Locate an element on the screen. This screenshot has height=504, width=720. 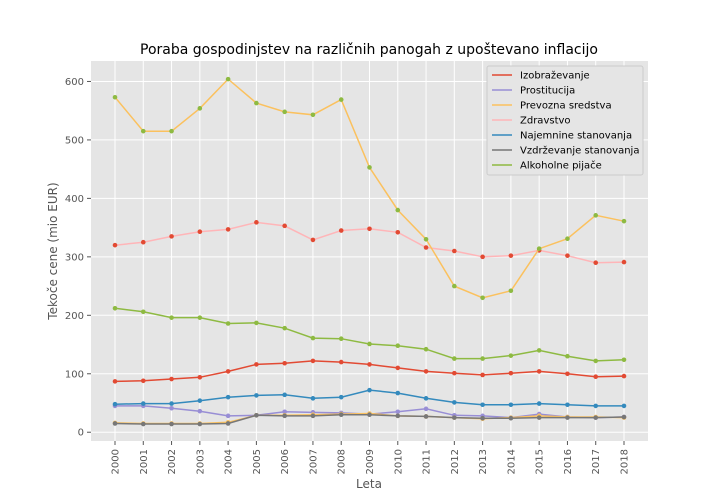
legend-entry: Zdravstvo is located at coordinates (545, 121).